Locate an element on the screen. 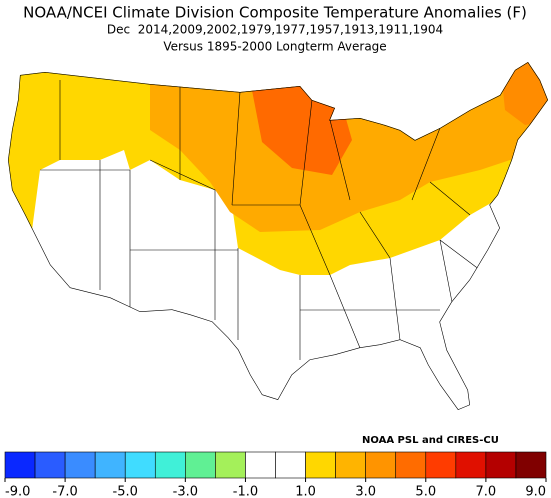 Image resolution: width=551 pixels, height=498 pixels. colorbar-tick-label: -1.0 is located at coordinates (245, 491).